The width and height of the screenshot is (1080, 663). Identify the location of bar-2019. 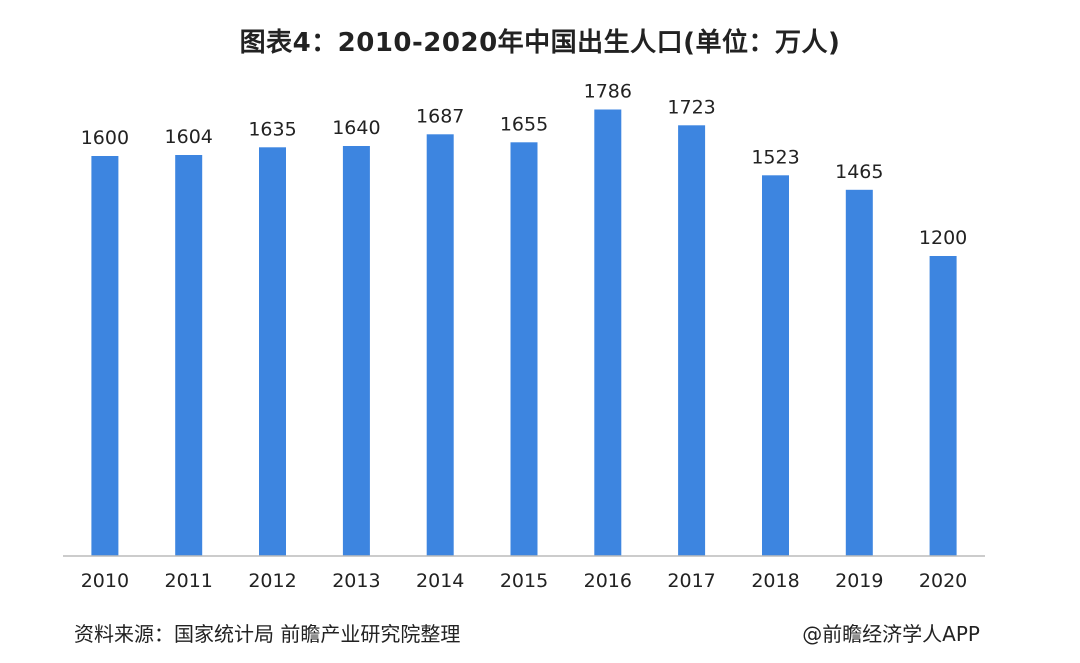
(859, 373).